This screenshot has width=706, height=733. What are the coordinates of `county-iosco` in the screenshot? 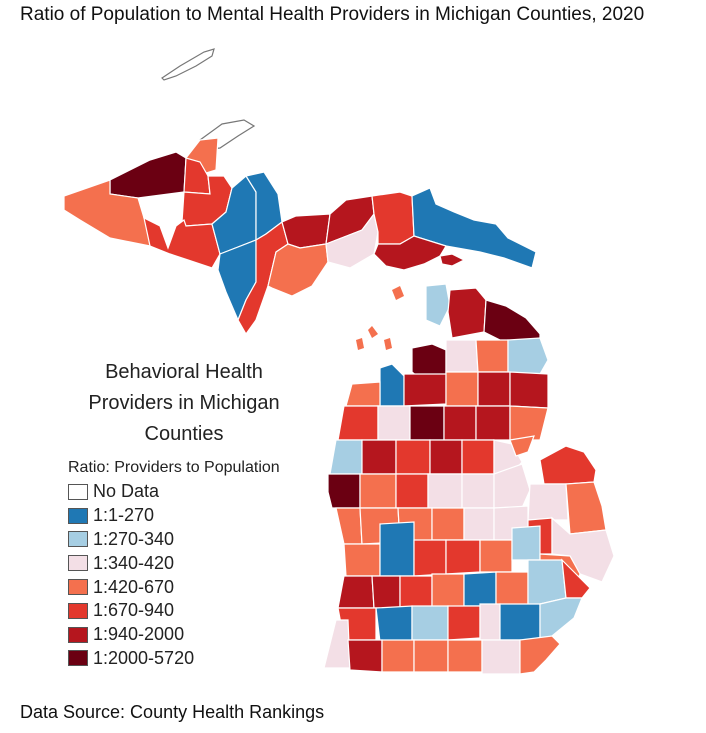 It's located at (529, 423).